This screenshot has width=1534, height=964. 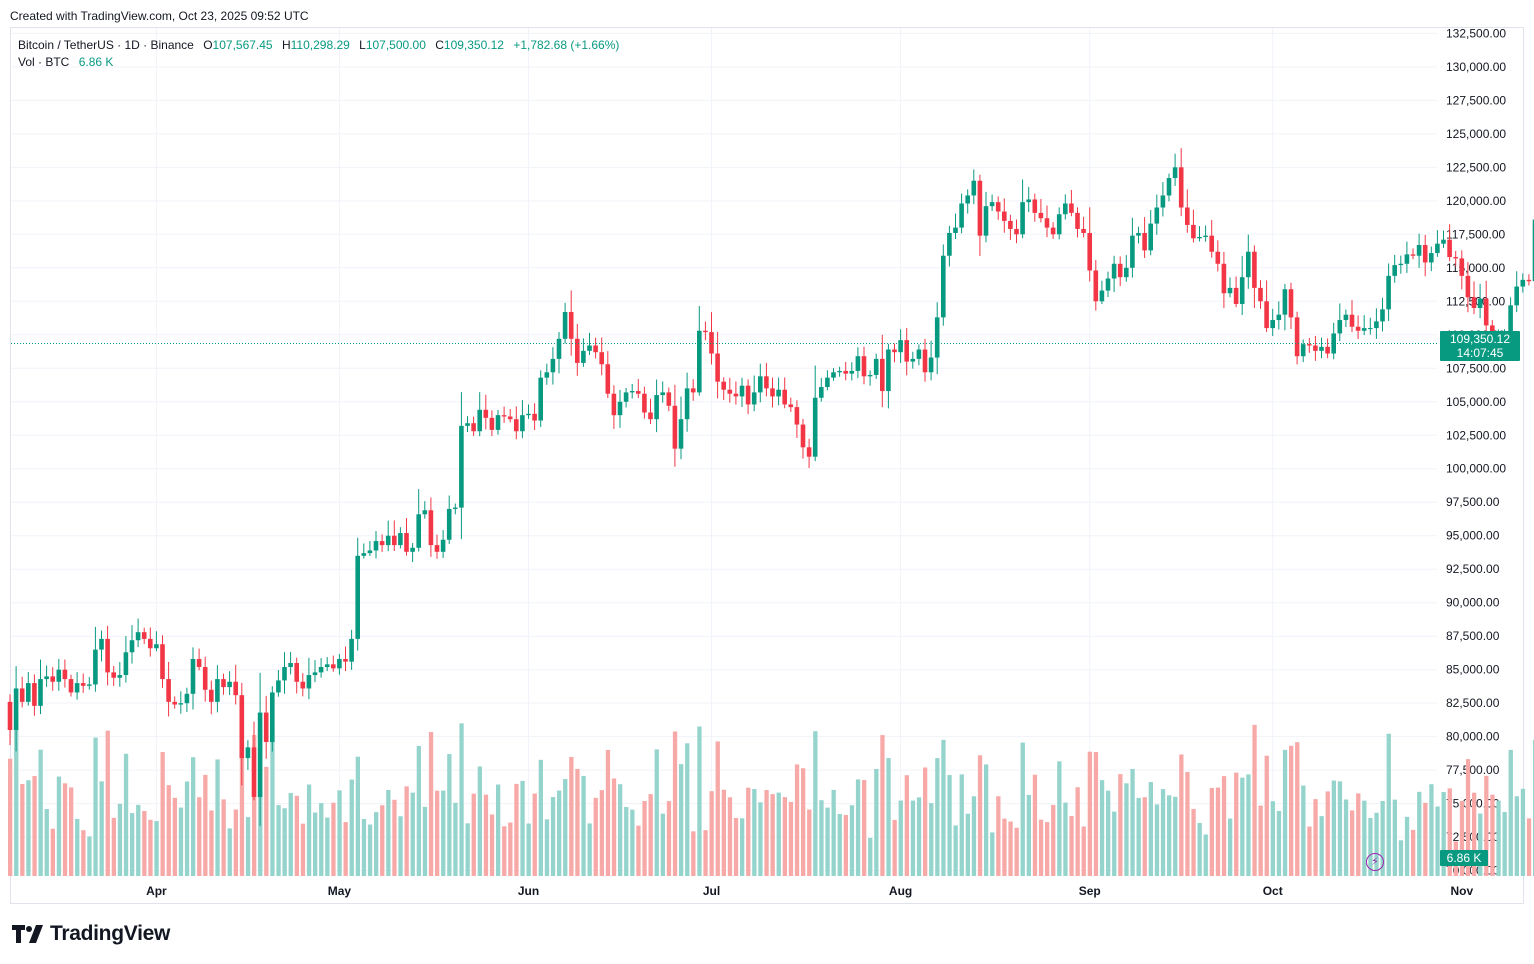 What do you see at coordinates (44, 62) in the screenshot?
I see `legend-volume-label: Vol · BTC` at bounding box center [44, 62].